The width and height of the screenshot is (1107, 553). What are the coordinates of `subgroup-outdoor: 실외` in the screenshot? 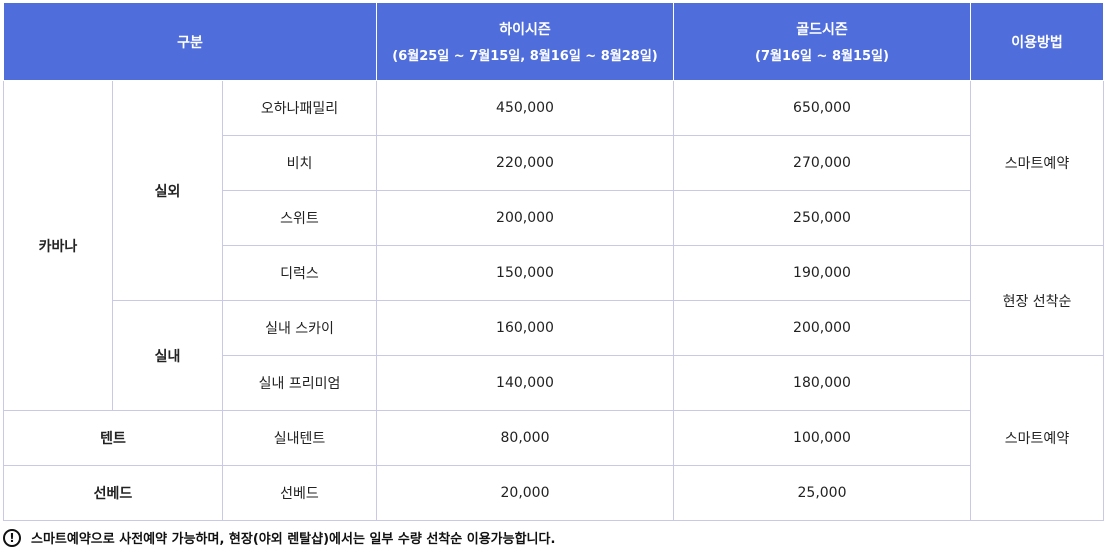 It's located at (167, 190).